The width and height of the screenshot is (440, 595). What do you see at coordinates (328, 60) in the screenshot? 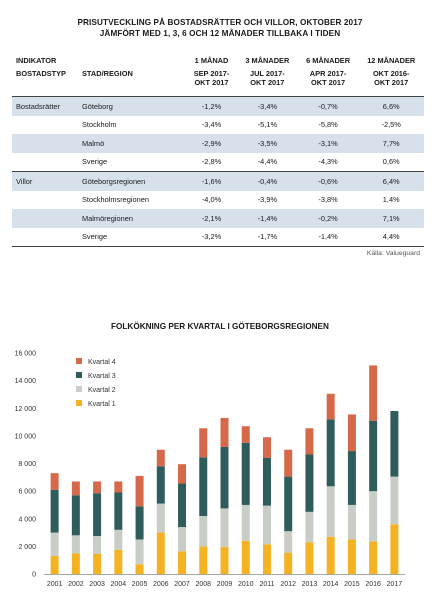
I see `header-6-manader: 6 MÅNADER` at bounding box center [328, 60].